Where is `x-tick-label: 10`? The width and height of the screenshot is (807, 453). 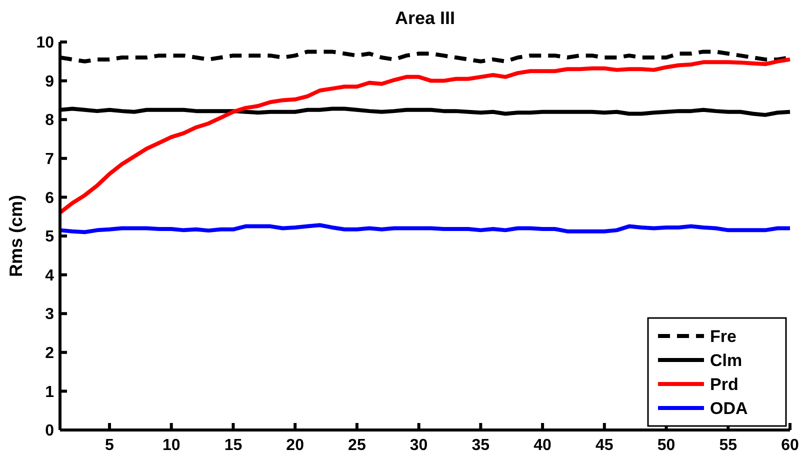 x-tick-label: 10 is located at coordinates (171, 445).